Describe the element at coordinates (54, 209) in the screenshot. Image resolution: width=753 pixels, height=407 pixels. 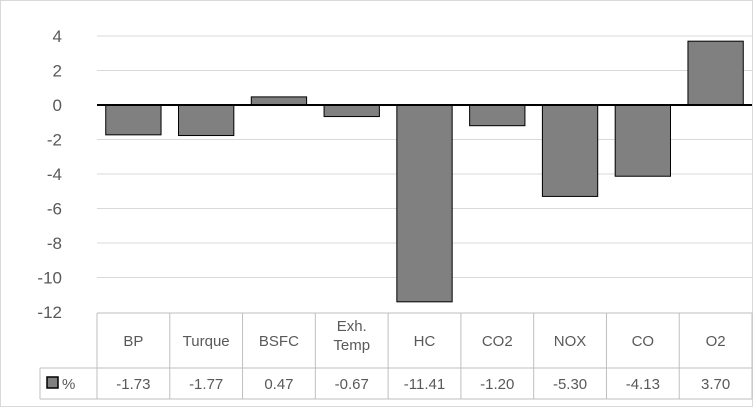
I see `y-tick-label: -6` at that location.